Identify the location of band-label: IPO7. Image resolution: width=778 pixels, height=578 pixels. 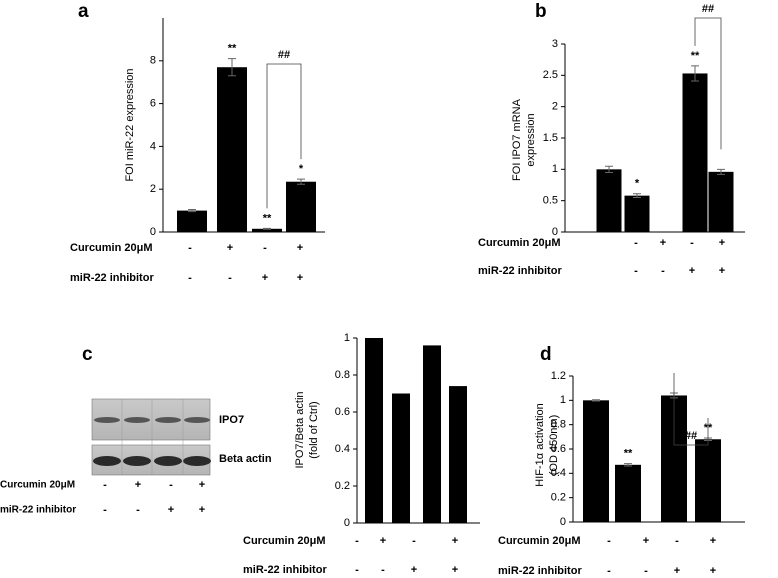
(231, 420).